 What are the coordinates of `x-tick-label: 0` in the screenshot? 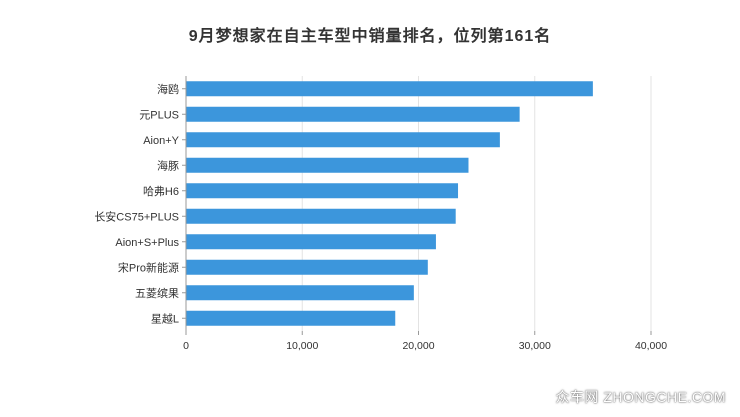 It's located at (186, 346).